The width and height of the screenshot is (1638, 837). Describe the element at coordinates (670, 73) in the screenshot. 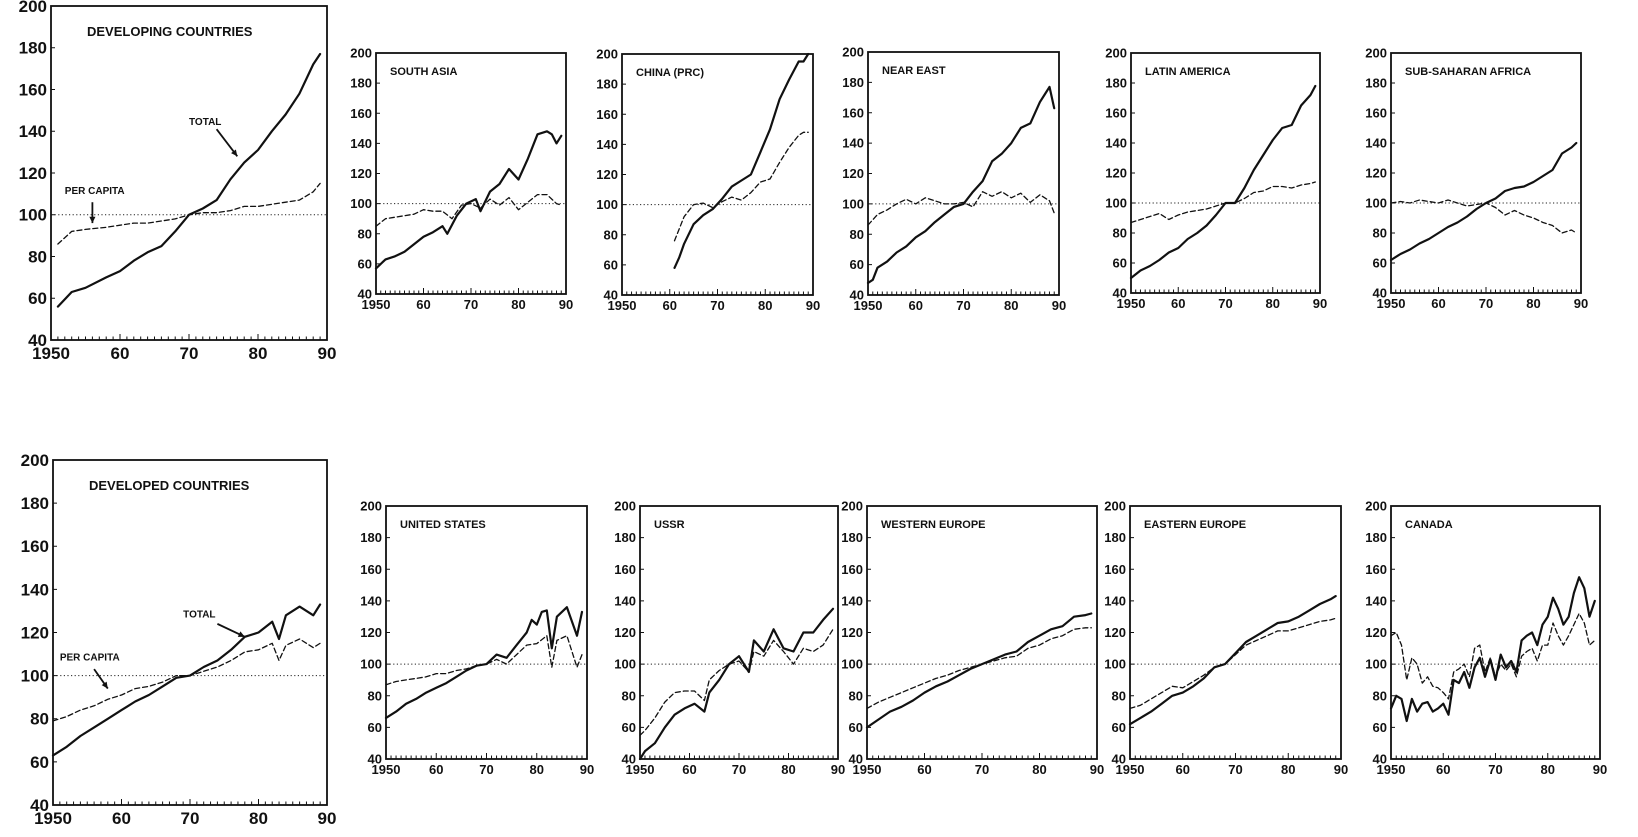

I see `panel-title: CHINA (PRC)` at that location.